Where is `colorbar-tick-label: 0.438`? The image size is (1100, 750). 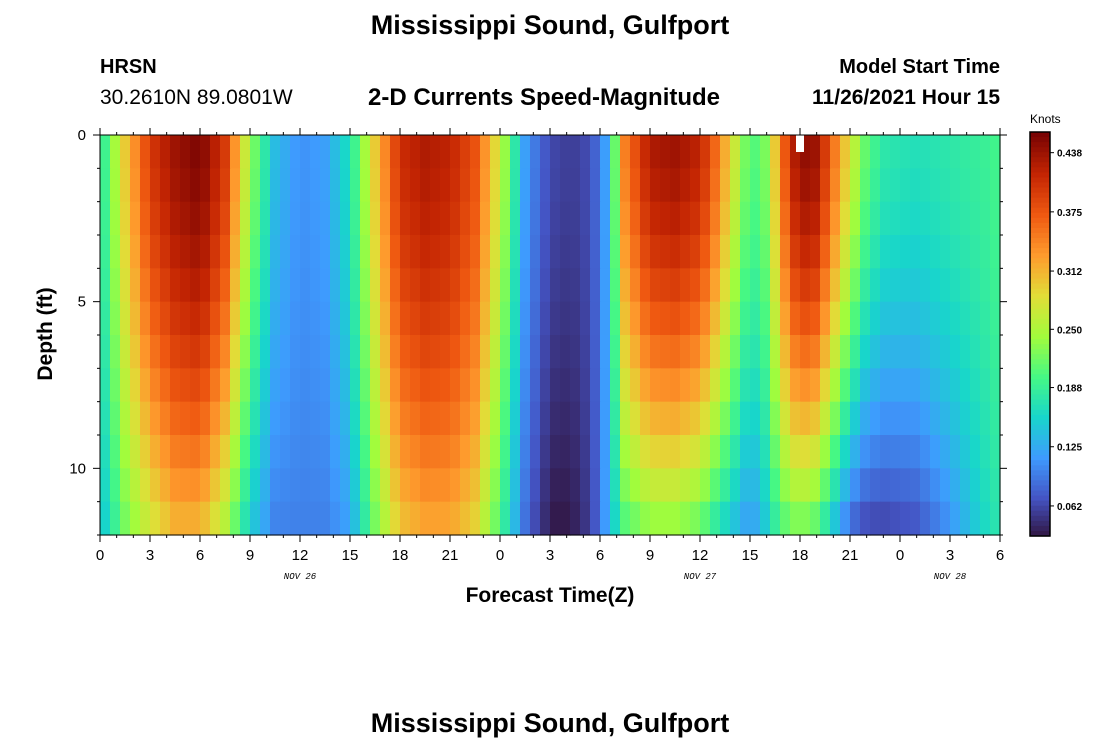
colorbar-tick-label: 0.438 is located at coordinates (1069, 154).